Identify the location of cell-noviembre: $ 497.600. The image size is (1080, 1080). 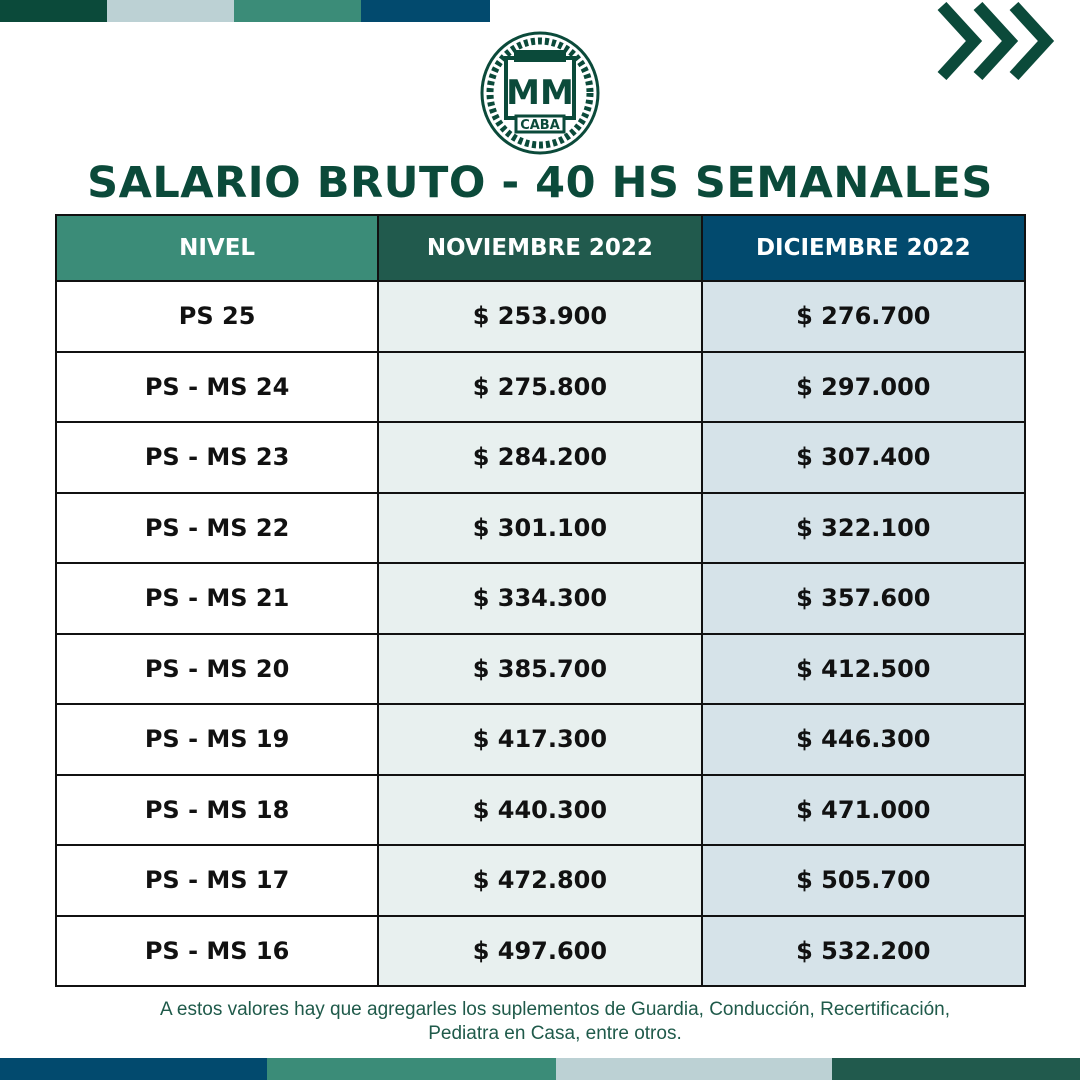
(540, 950).